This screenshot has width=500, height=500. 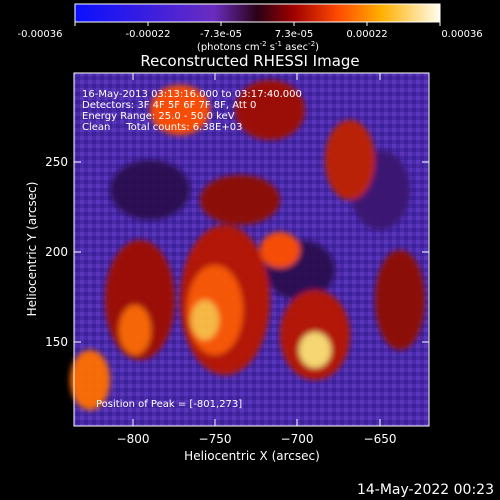 I want to click on colorbar-tick: -0.00022, so click(x=148, y=34).